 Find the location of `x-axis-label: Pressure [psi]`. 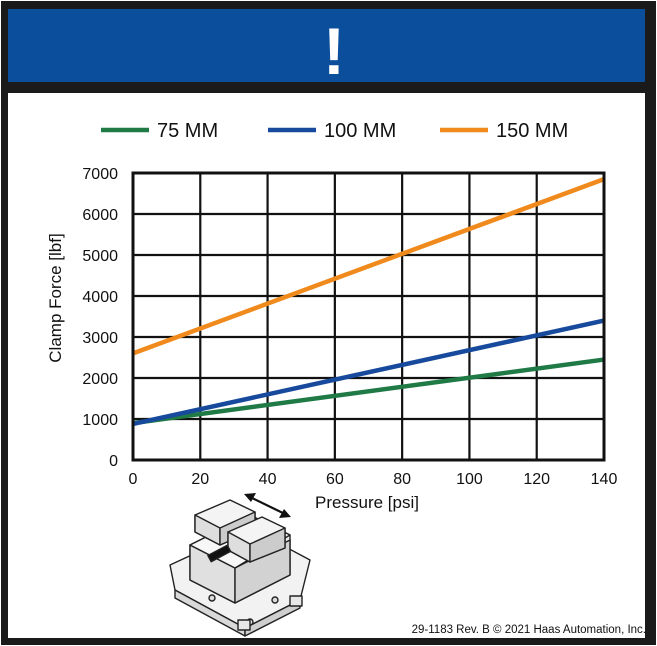

x-axis-label: Pressure [psi] is located at coordinates (367, 502).